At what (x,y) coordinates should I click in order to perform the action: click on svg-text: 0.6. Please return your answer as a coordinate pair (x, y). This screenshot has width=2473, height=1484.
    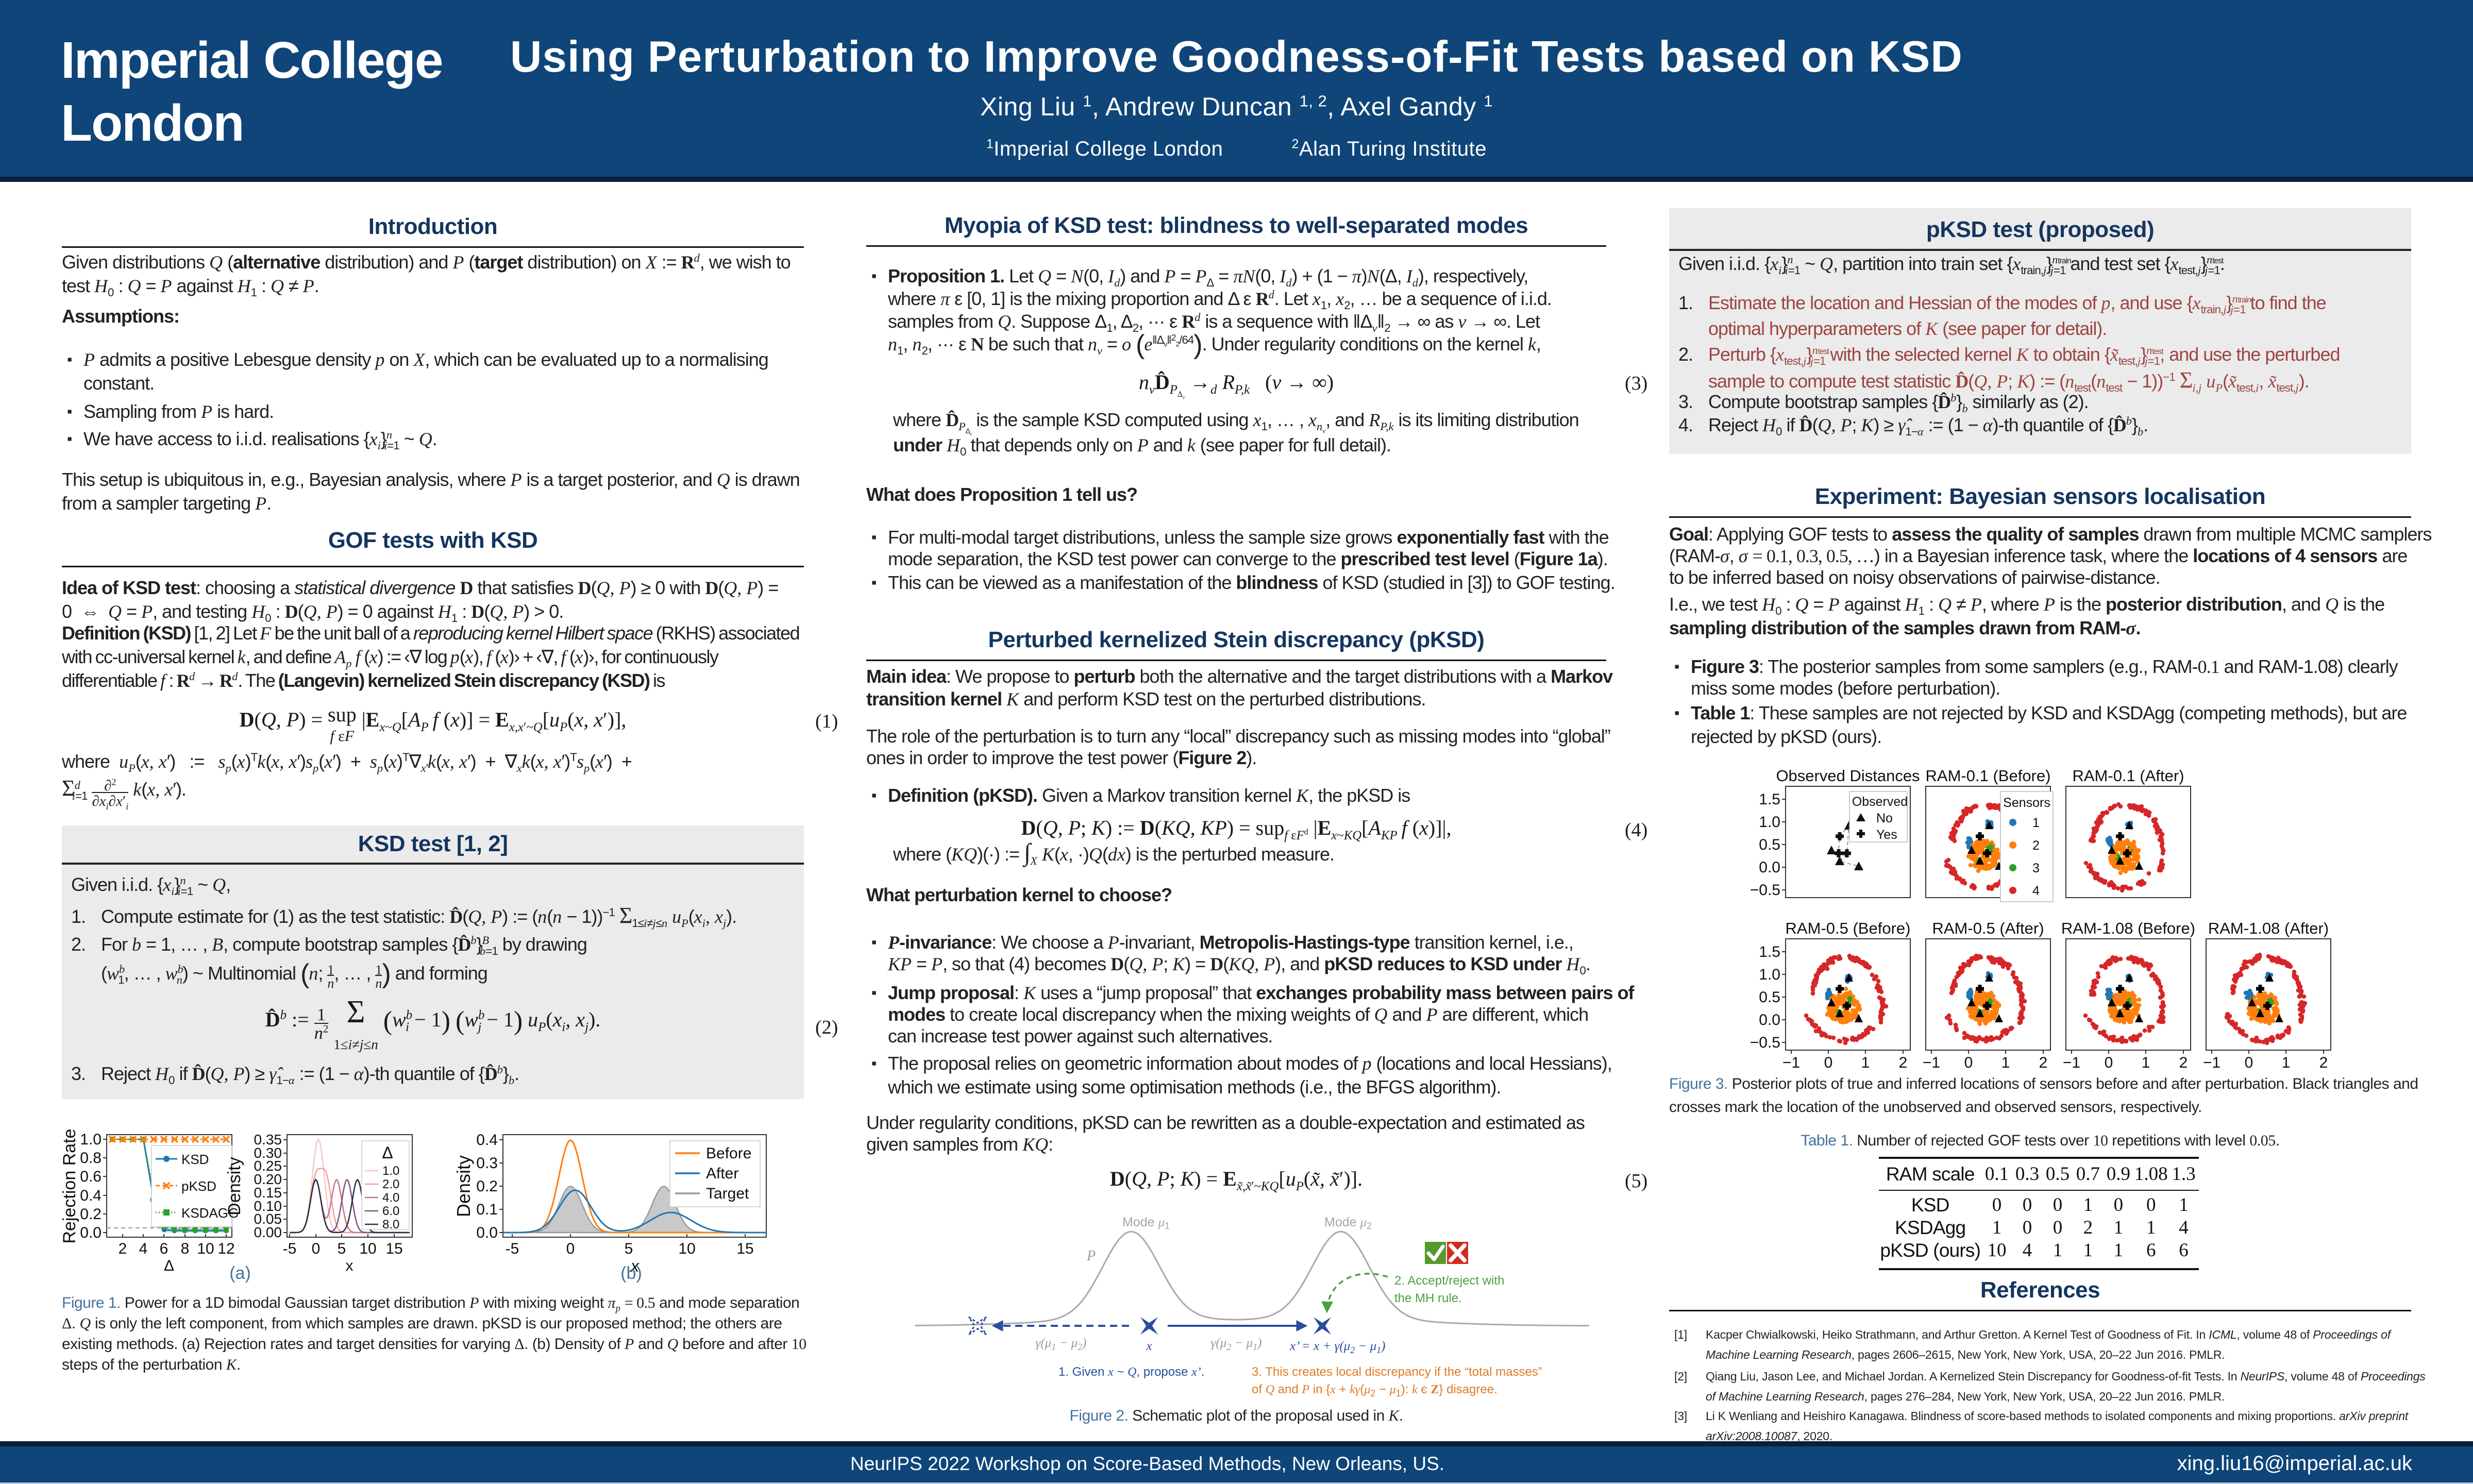
    Looking at the image, I should click on (91, 1176).